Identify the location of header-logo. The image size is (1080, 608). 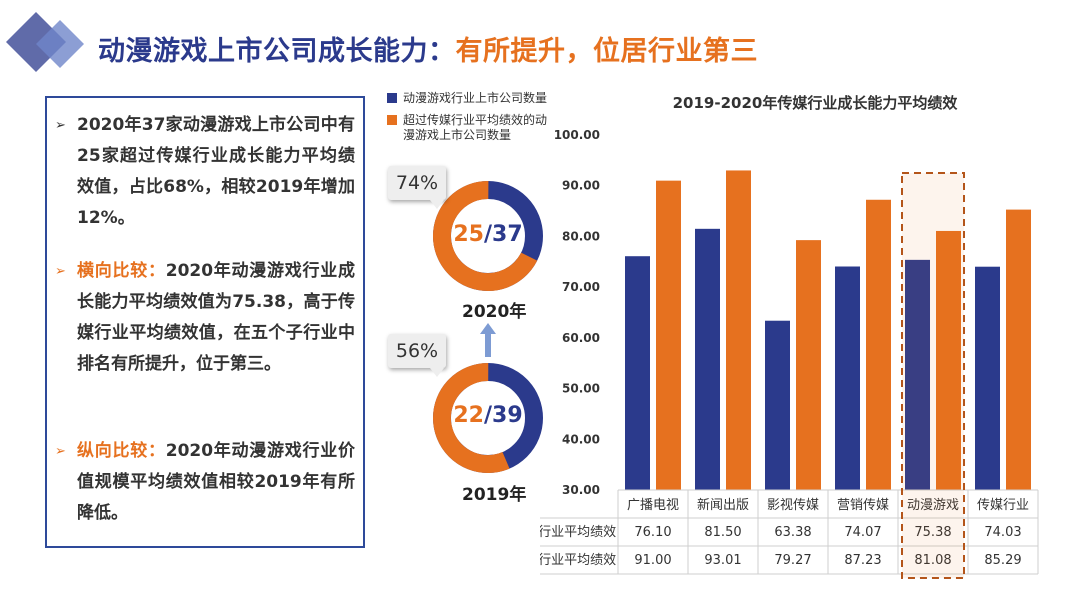
(45, 42).